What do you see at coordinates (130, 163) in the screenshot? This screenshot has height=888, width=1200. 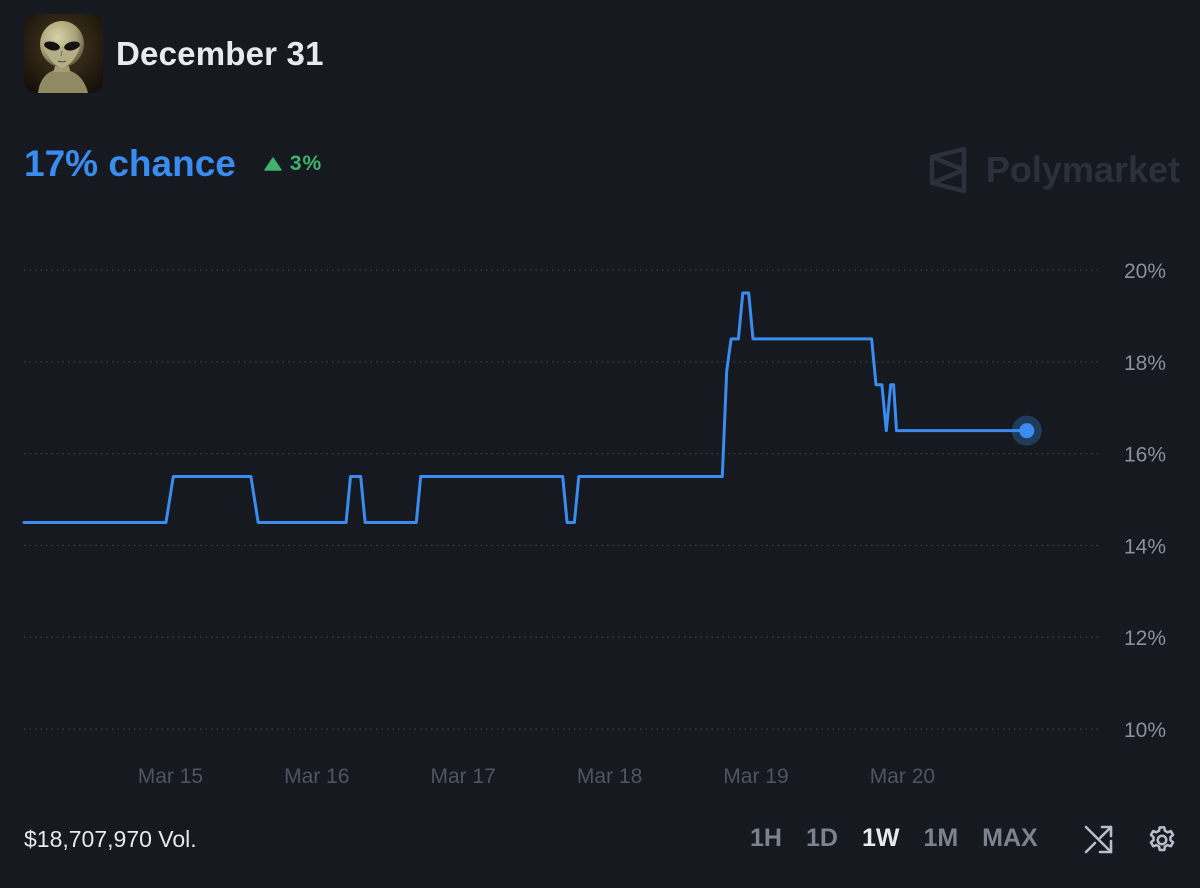 I see `chance-value: 17% chance` at bounding box center [130, 163].